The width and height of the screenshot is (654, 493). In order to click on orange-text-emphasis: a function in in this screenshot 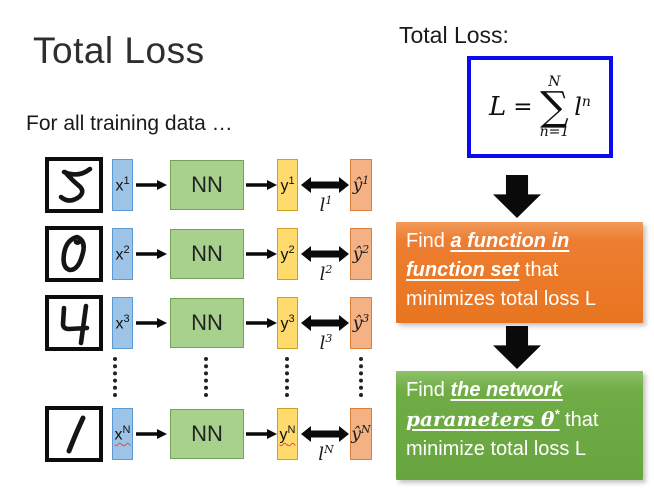, I will do `click(510, 241)`.